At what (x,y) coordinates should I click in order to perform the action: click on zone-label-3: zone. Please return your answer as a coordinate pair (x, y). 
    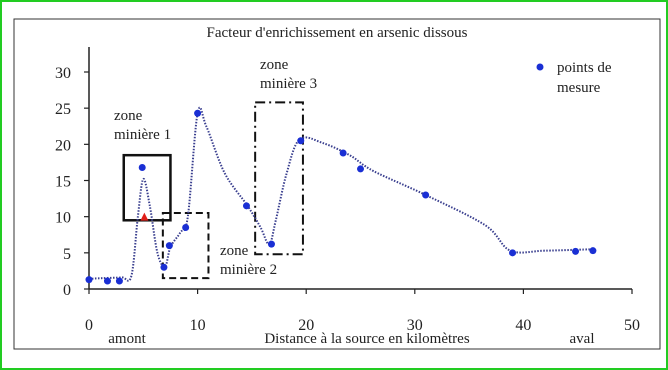
    Looking at the image, I should click on (274, 65).